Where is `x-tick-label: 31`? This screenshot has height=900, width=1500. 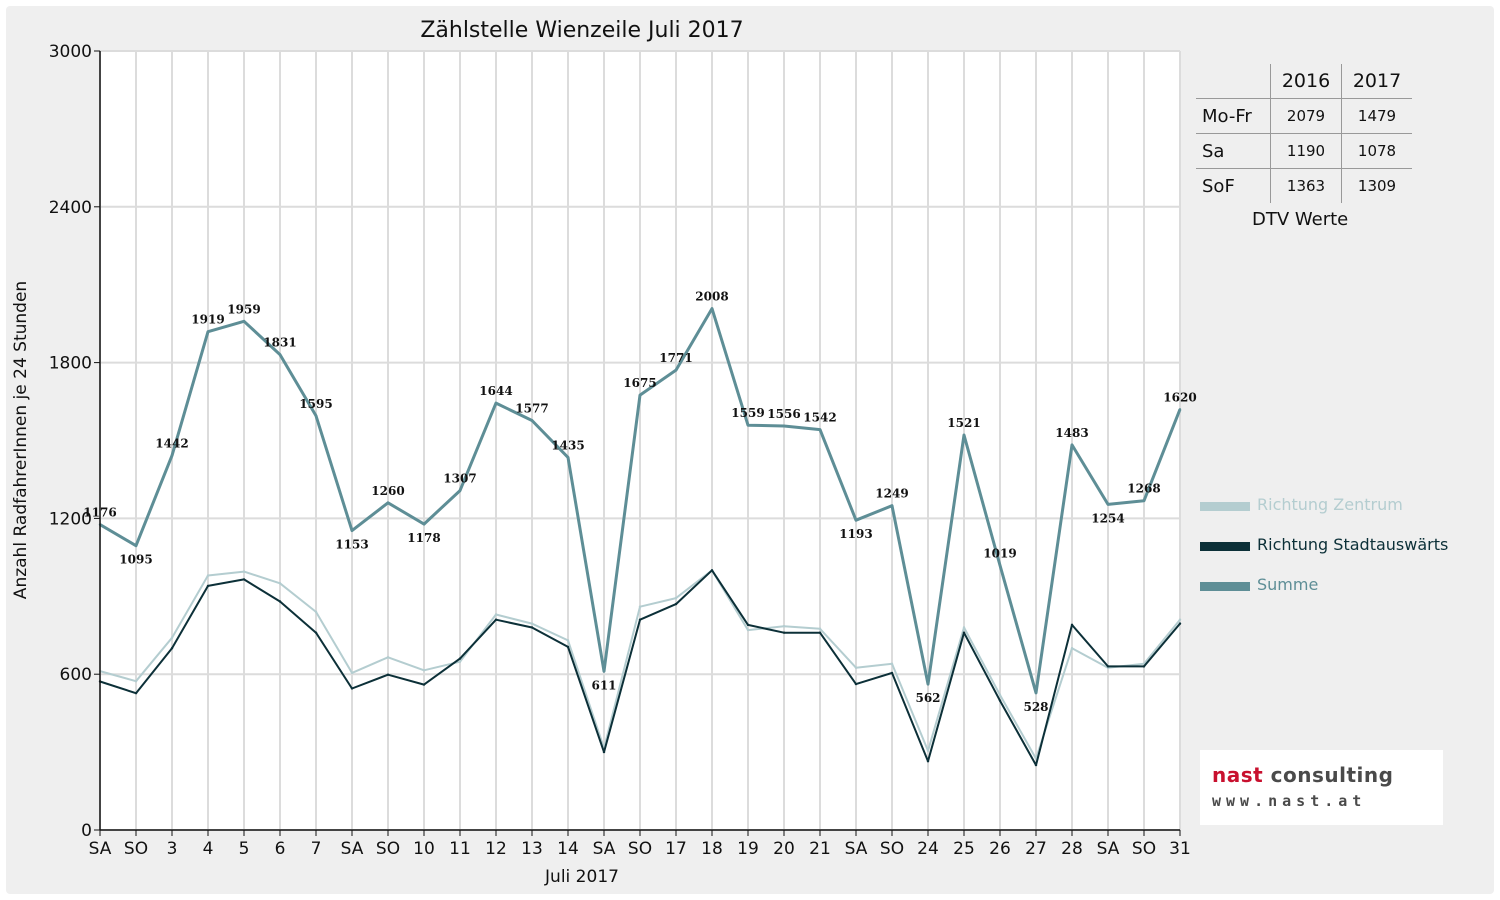 x-tick-label: 31 is located at coordinates (1180, 849).